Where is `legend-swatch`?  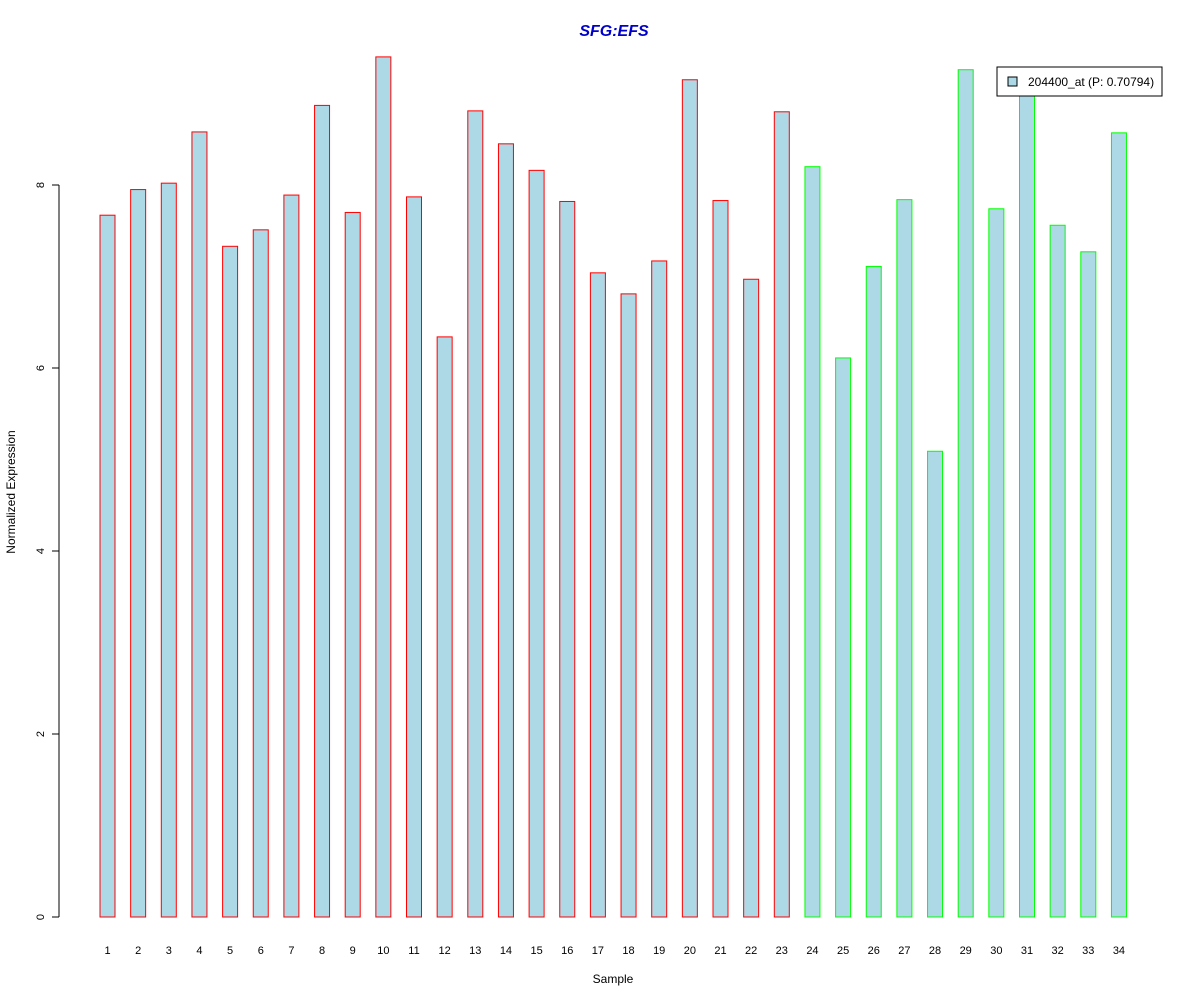
legend-swatch is located at coordinates (1012, 81).